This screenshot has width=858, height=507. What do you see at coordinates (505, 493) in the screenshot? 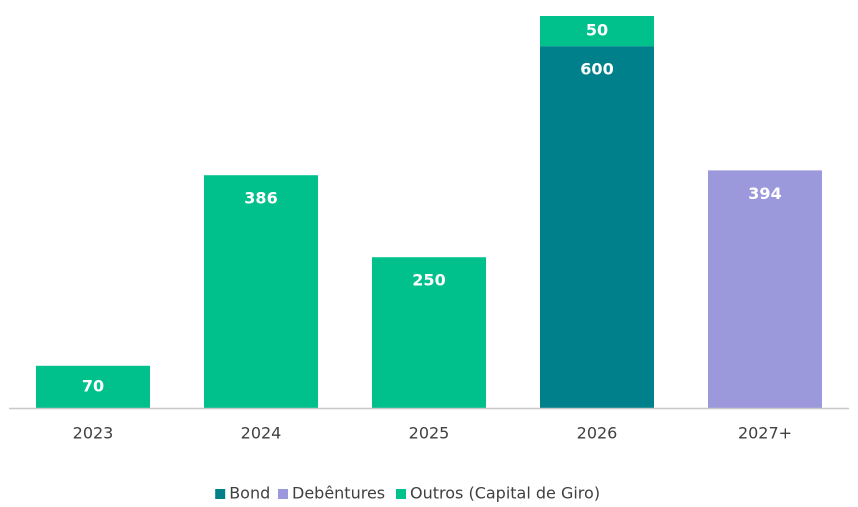
I see `legend-label: Outros (Capital de Giro)` at bounding box center [505, 493].